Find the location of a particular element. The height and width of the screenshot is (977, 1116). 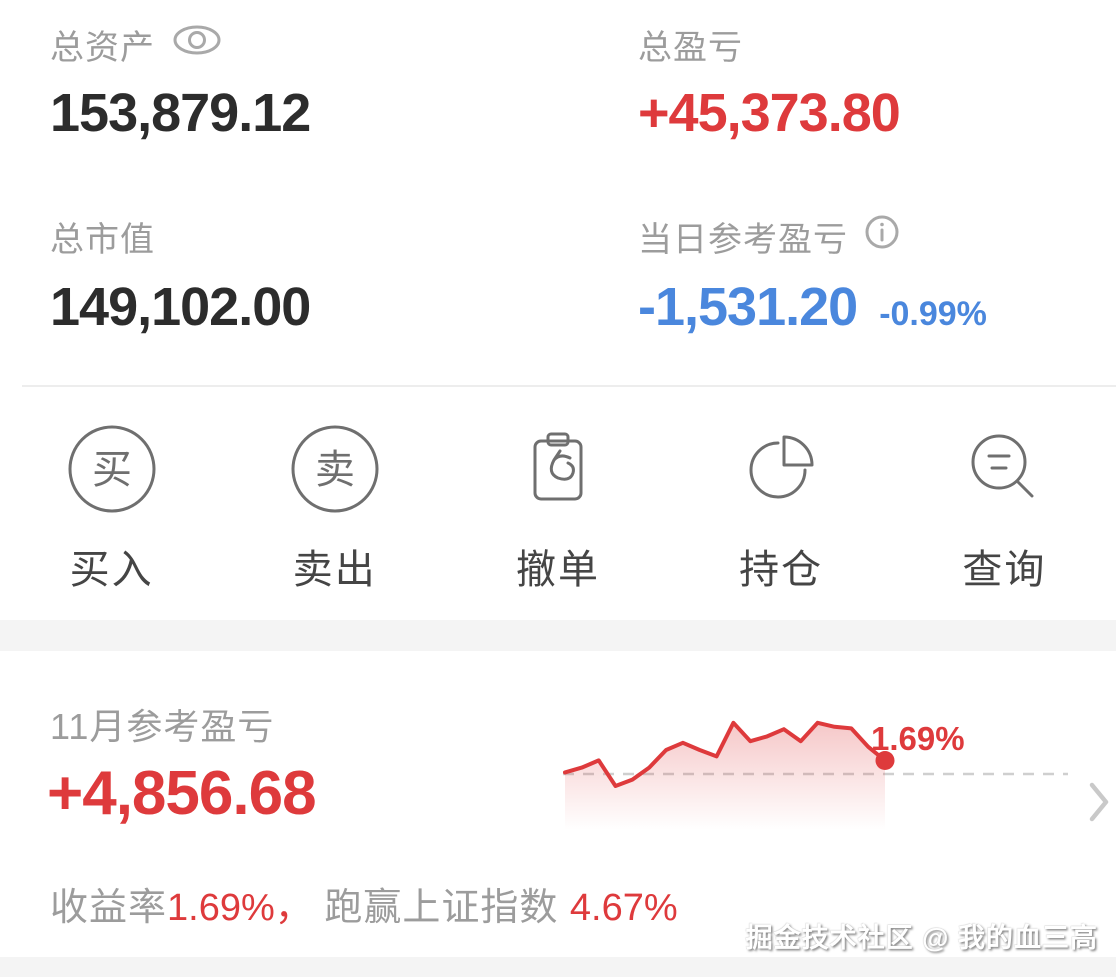

sell-circle-icon: 卖 is located at coordinates (335, 471).